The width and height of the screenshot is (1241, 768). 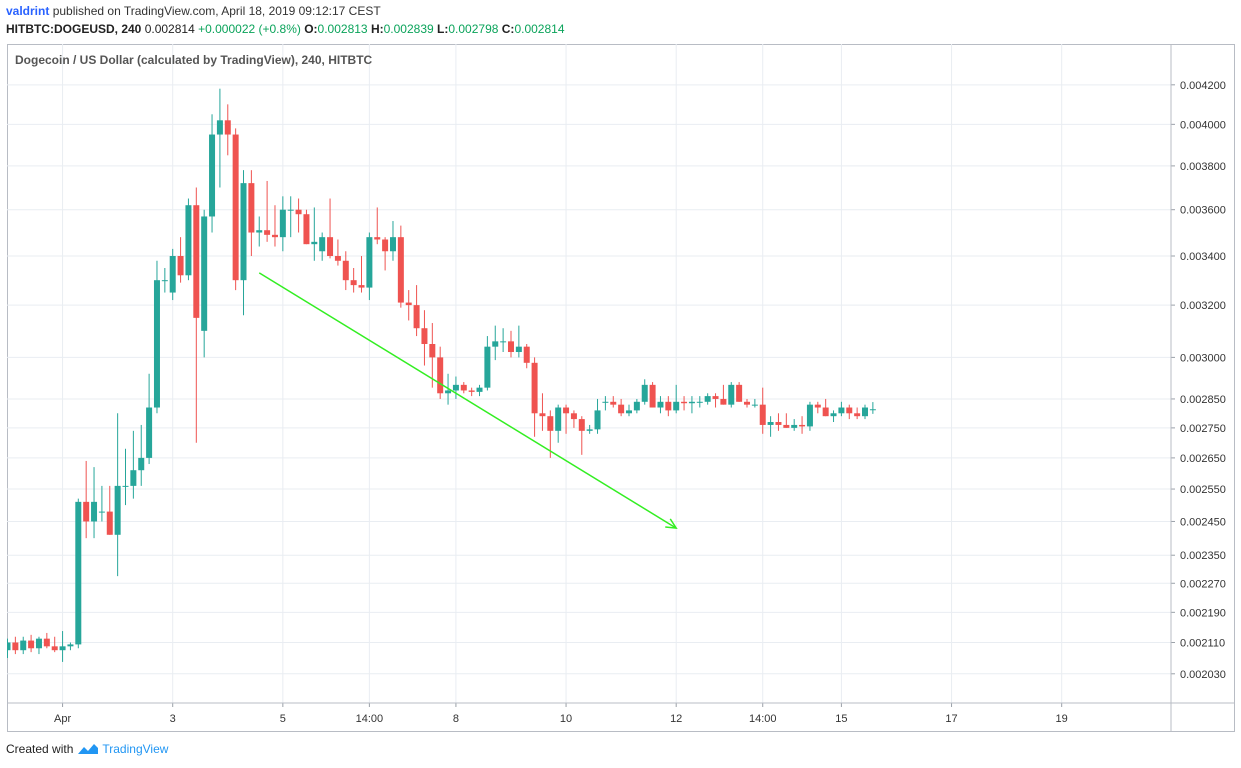 I want to click on close-value: 0.002814, so click(x=539, y=29).